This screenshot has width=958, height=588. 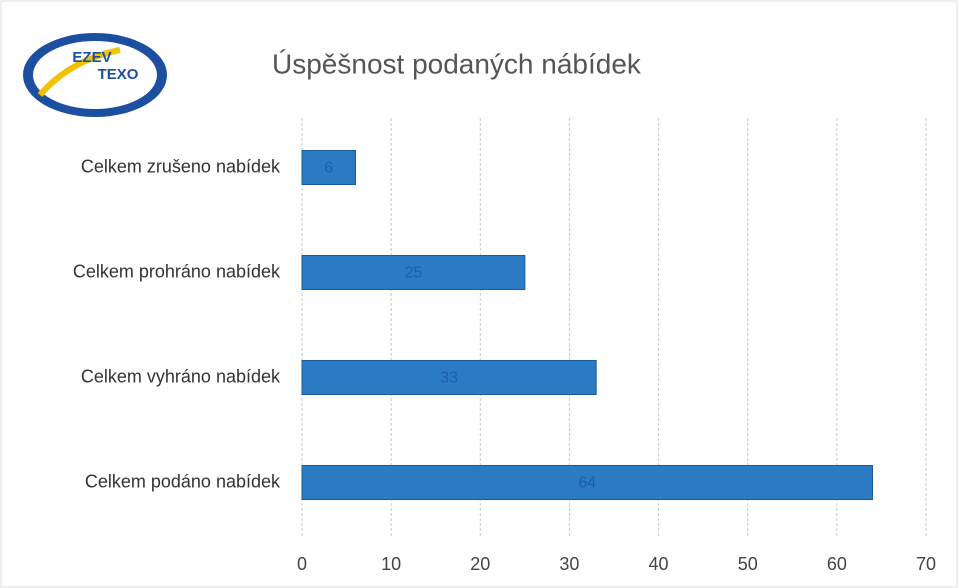 I want to click on data-label: 25, so click(x=414, y=273).